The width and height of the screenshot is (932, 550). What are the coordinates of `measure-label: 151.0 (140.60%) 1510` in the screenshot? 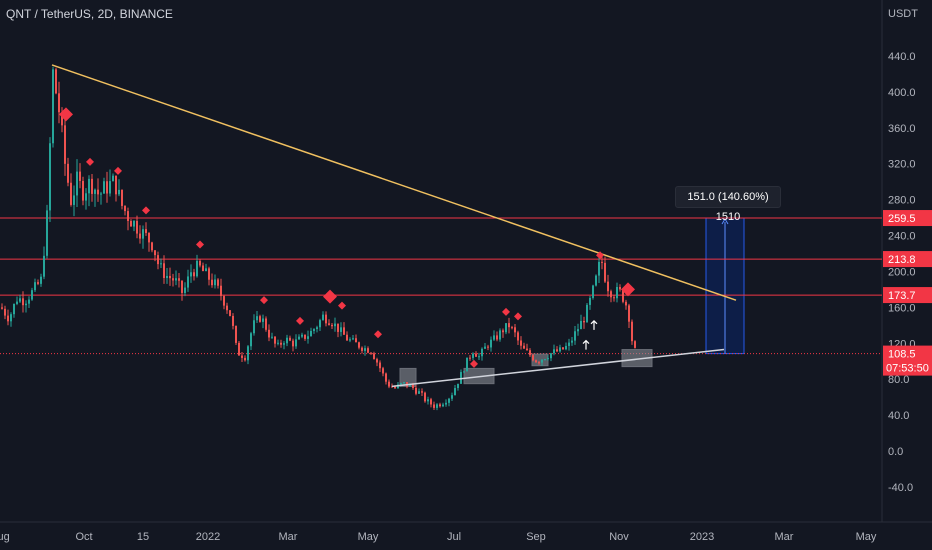 It's located at (728, 204).